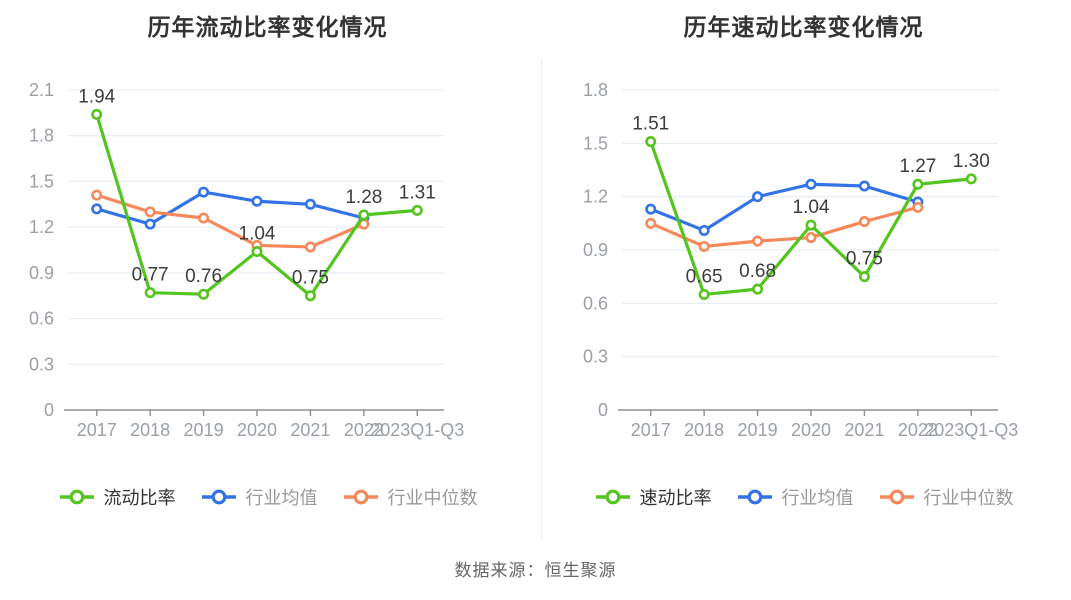  Describe the element at coordinates (971, 161) in the screenshot. I see `point-label: 1.30` at that location.